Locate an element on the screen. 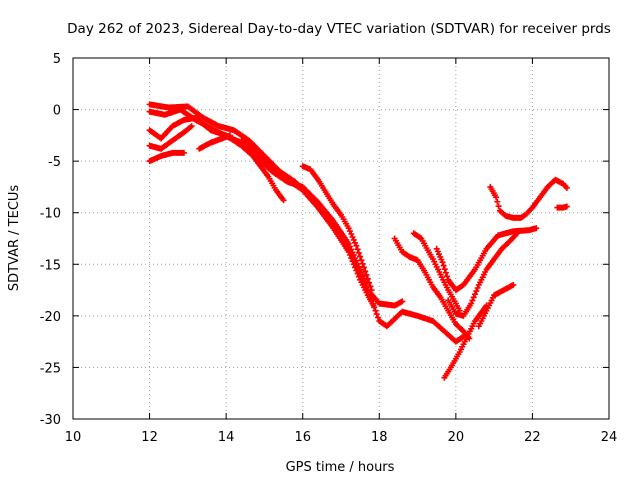 The width and height of the screenshot is (640, 480). x-tick-label: 14 is located at coordinates (226, 437).